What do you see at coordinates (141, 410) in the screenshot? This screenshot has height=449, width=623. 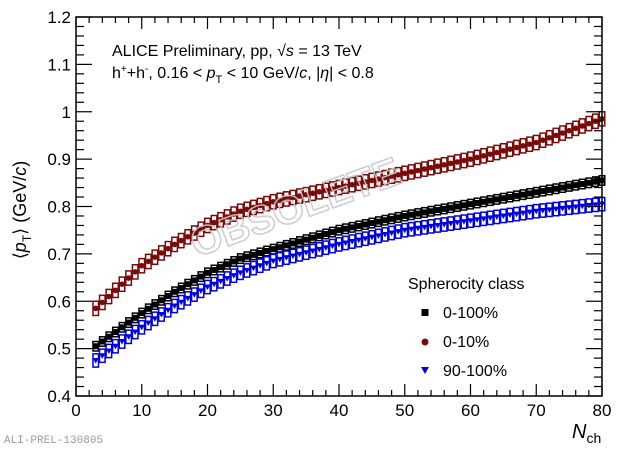 I see `x-tick-label: 10` at bounding box center [141, 410].